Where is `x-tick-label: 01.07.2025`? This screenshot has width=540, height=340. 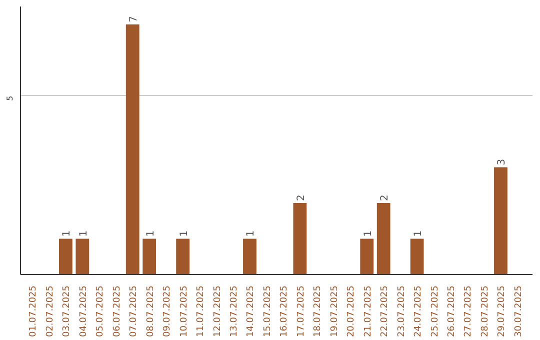 x-tick-label: 01.07.2025 is located at coordinates (33, 312).